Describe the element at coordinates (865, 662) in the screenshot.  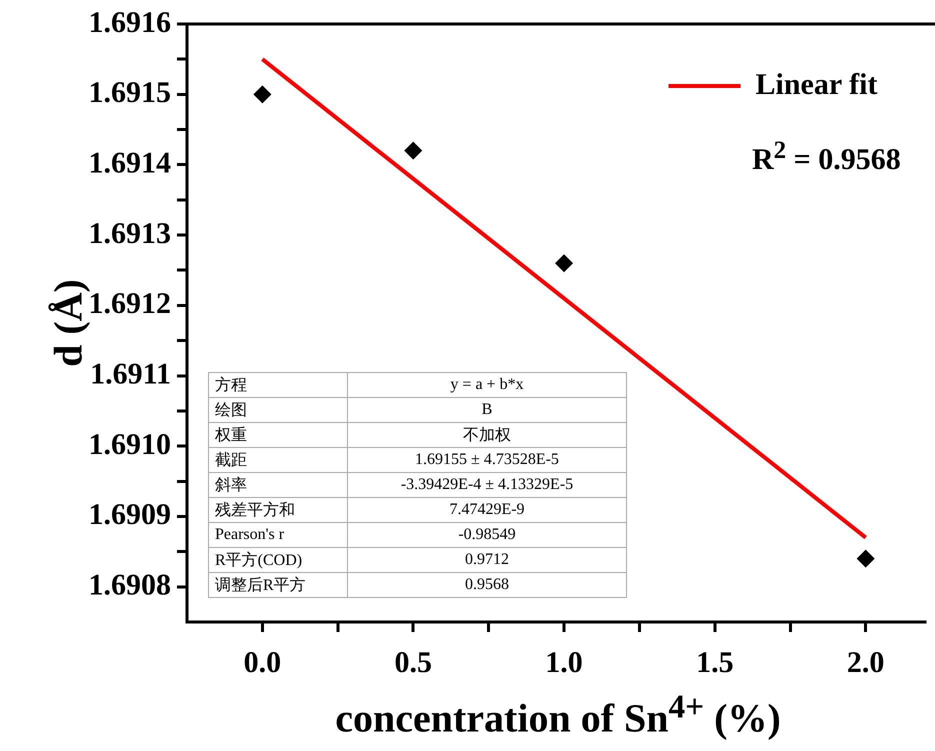
I see `x-tick-label: 2.0` at that location.